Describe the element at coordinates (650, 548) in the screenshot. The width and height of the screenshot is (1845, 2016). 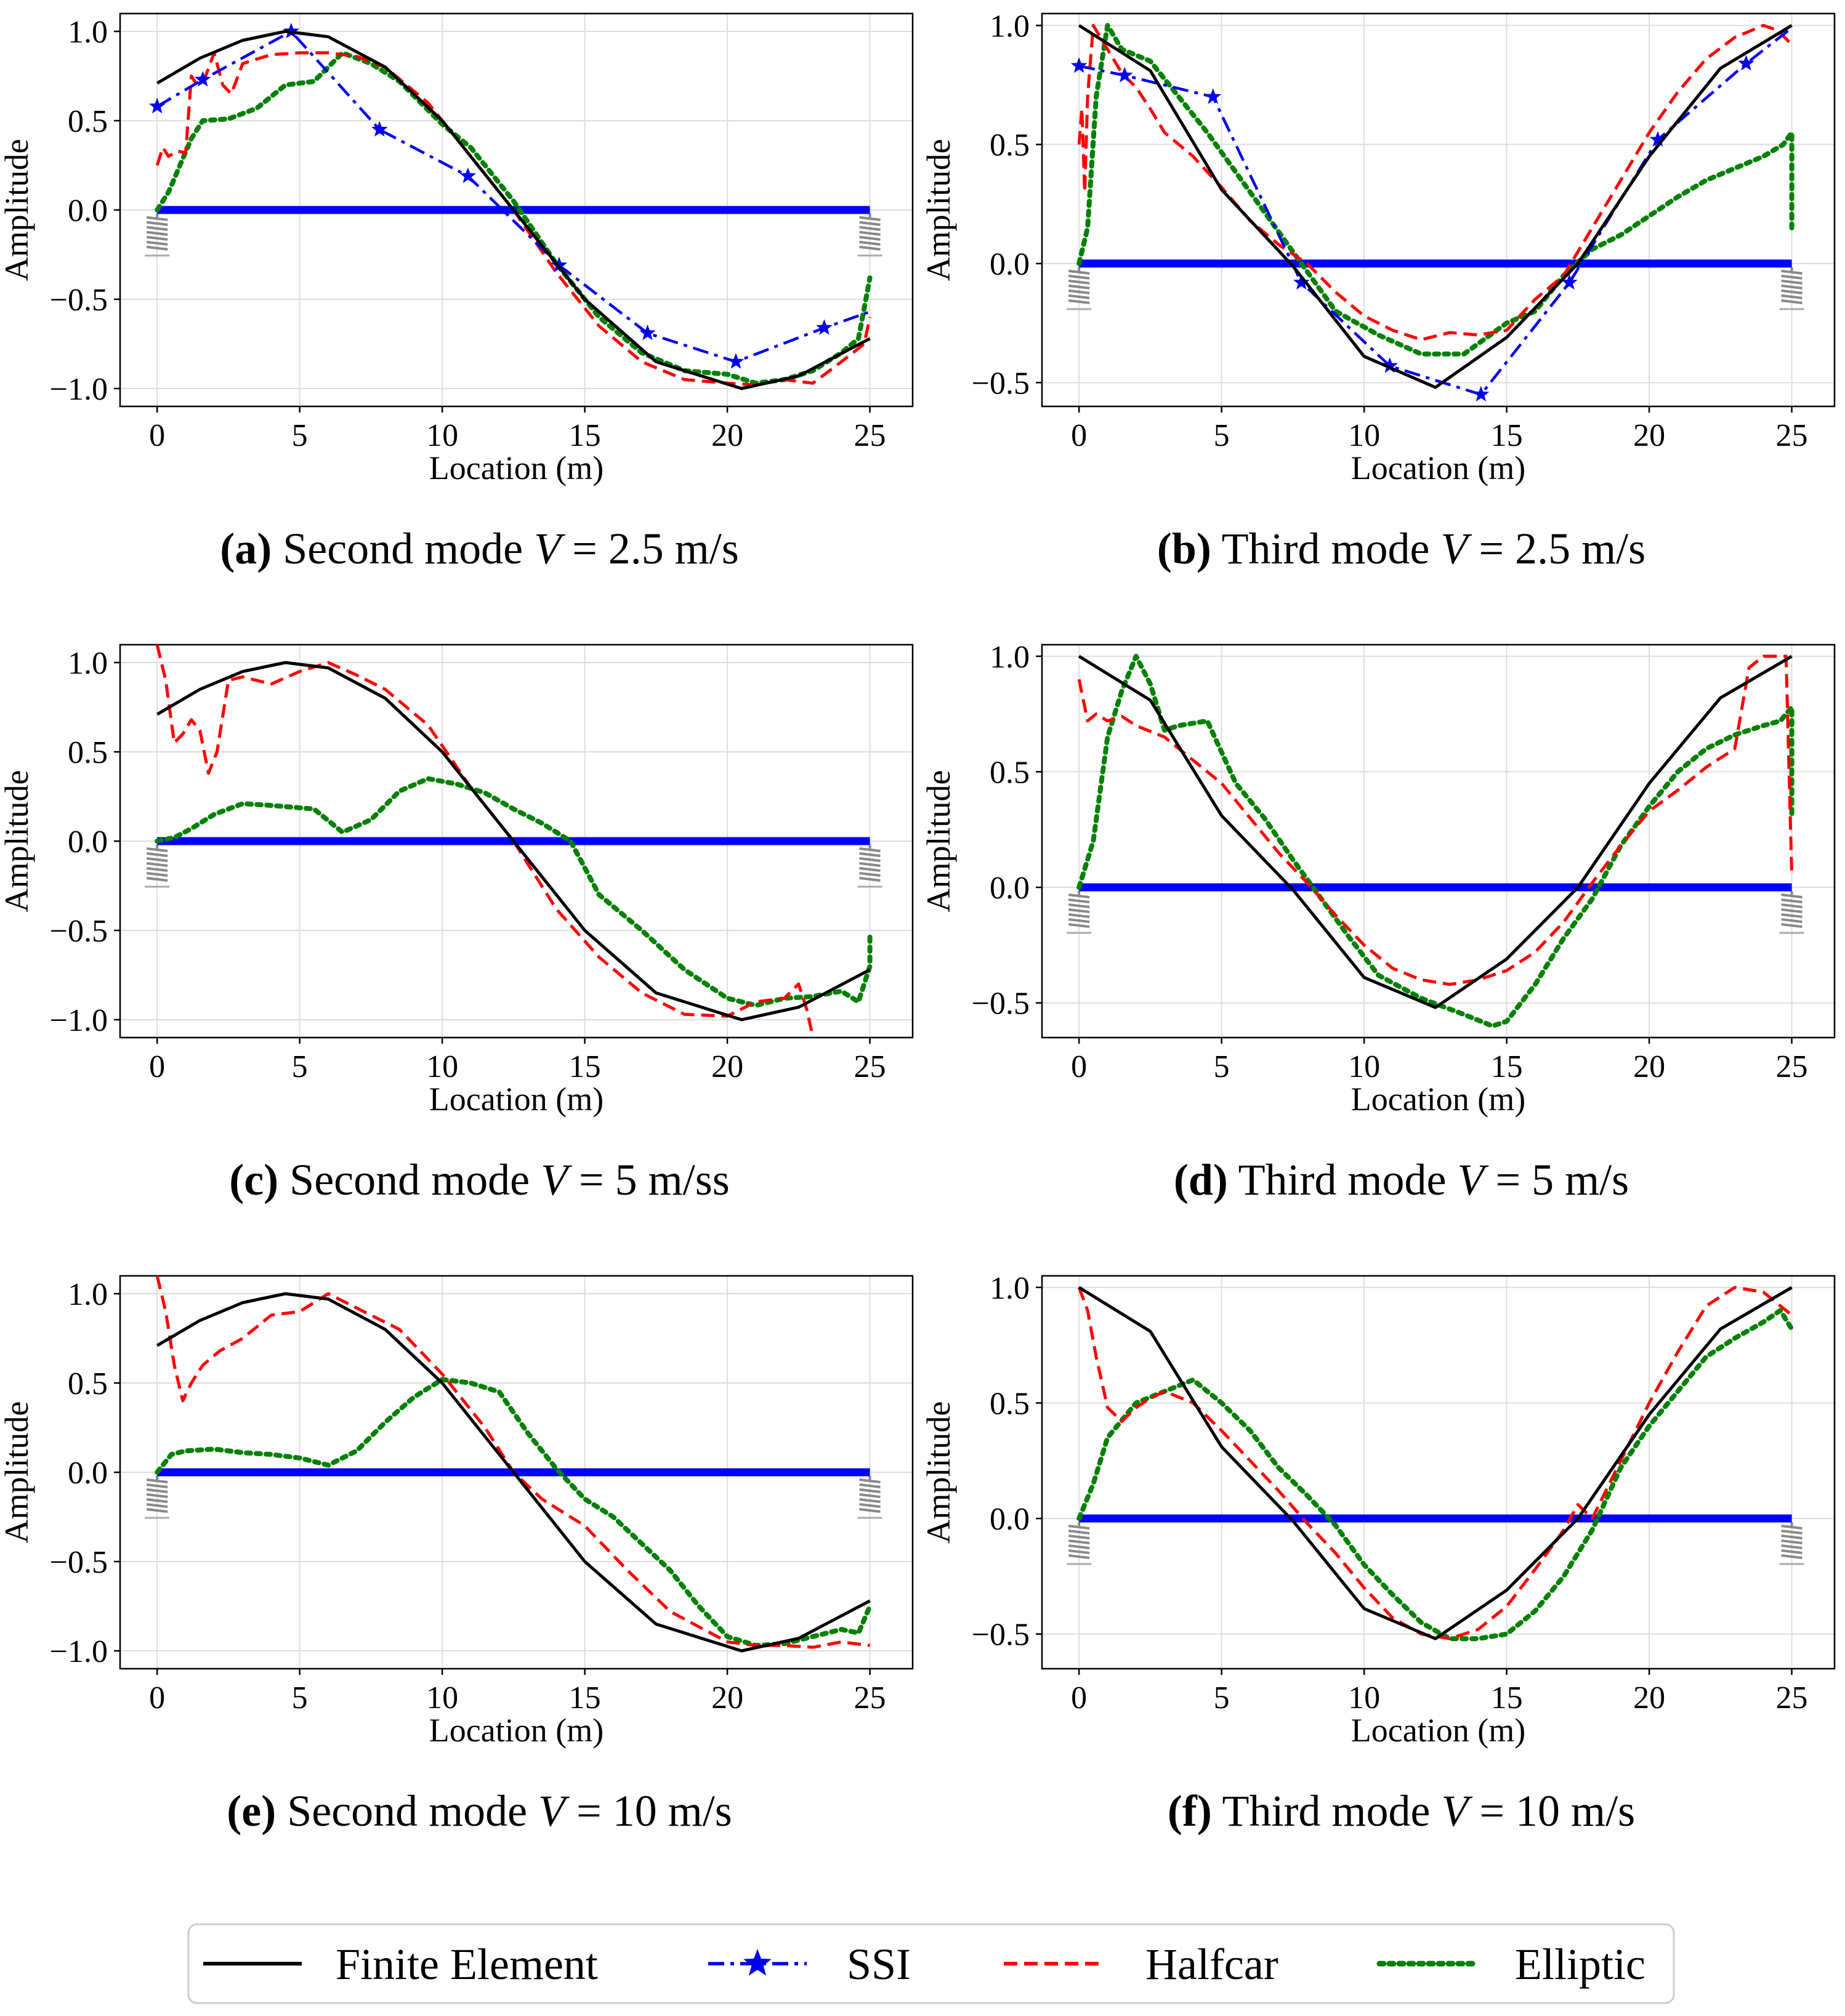
I see `caption-value: = 2.5 m/s` at that location.